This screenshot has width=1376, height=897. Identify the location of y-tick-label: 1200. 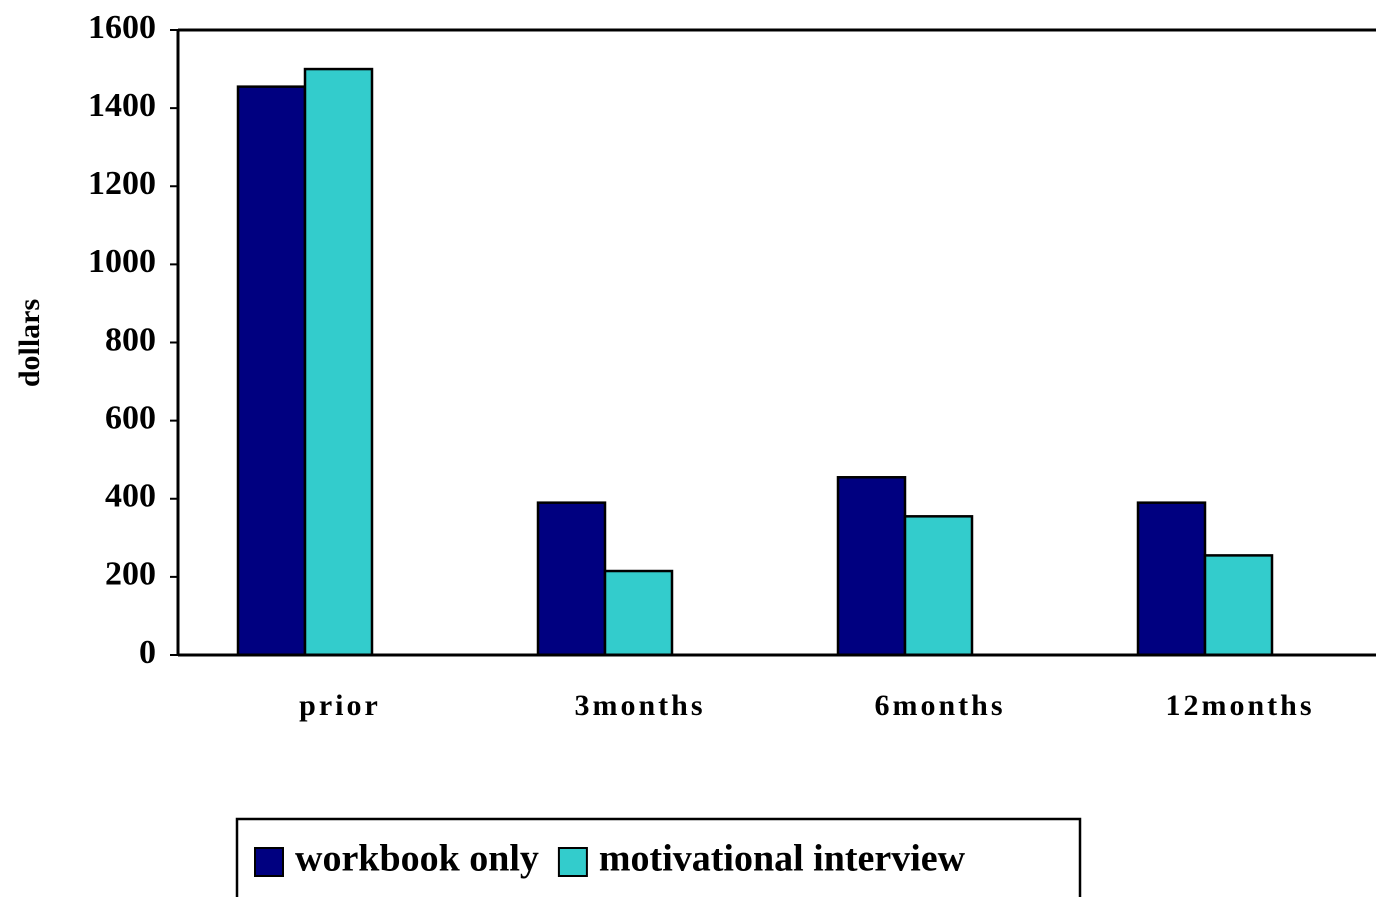
(122, 183).